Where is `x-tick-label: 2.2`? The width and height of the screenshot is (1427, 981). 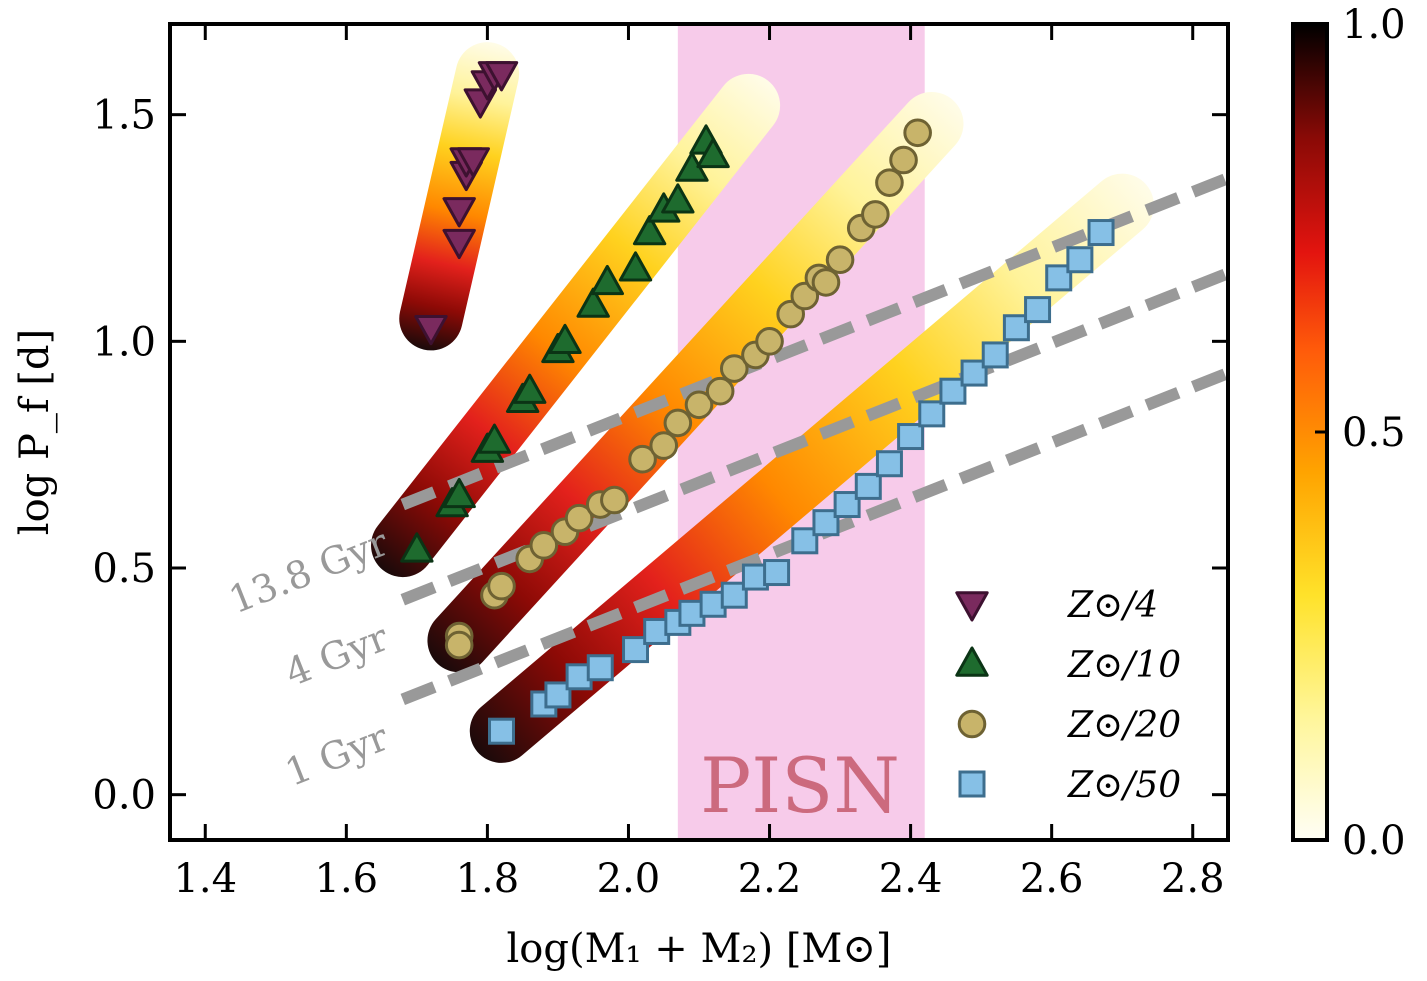 x-tick-label: 2.2 is located at coordinates (770, 879).